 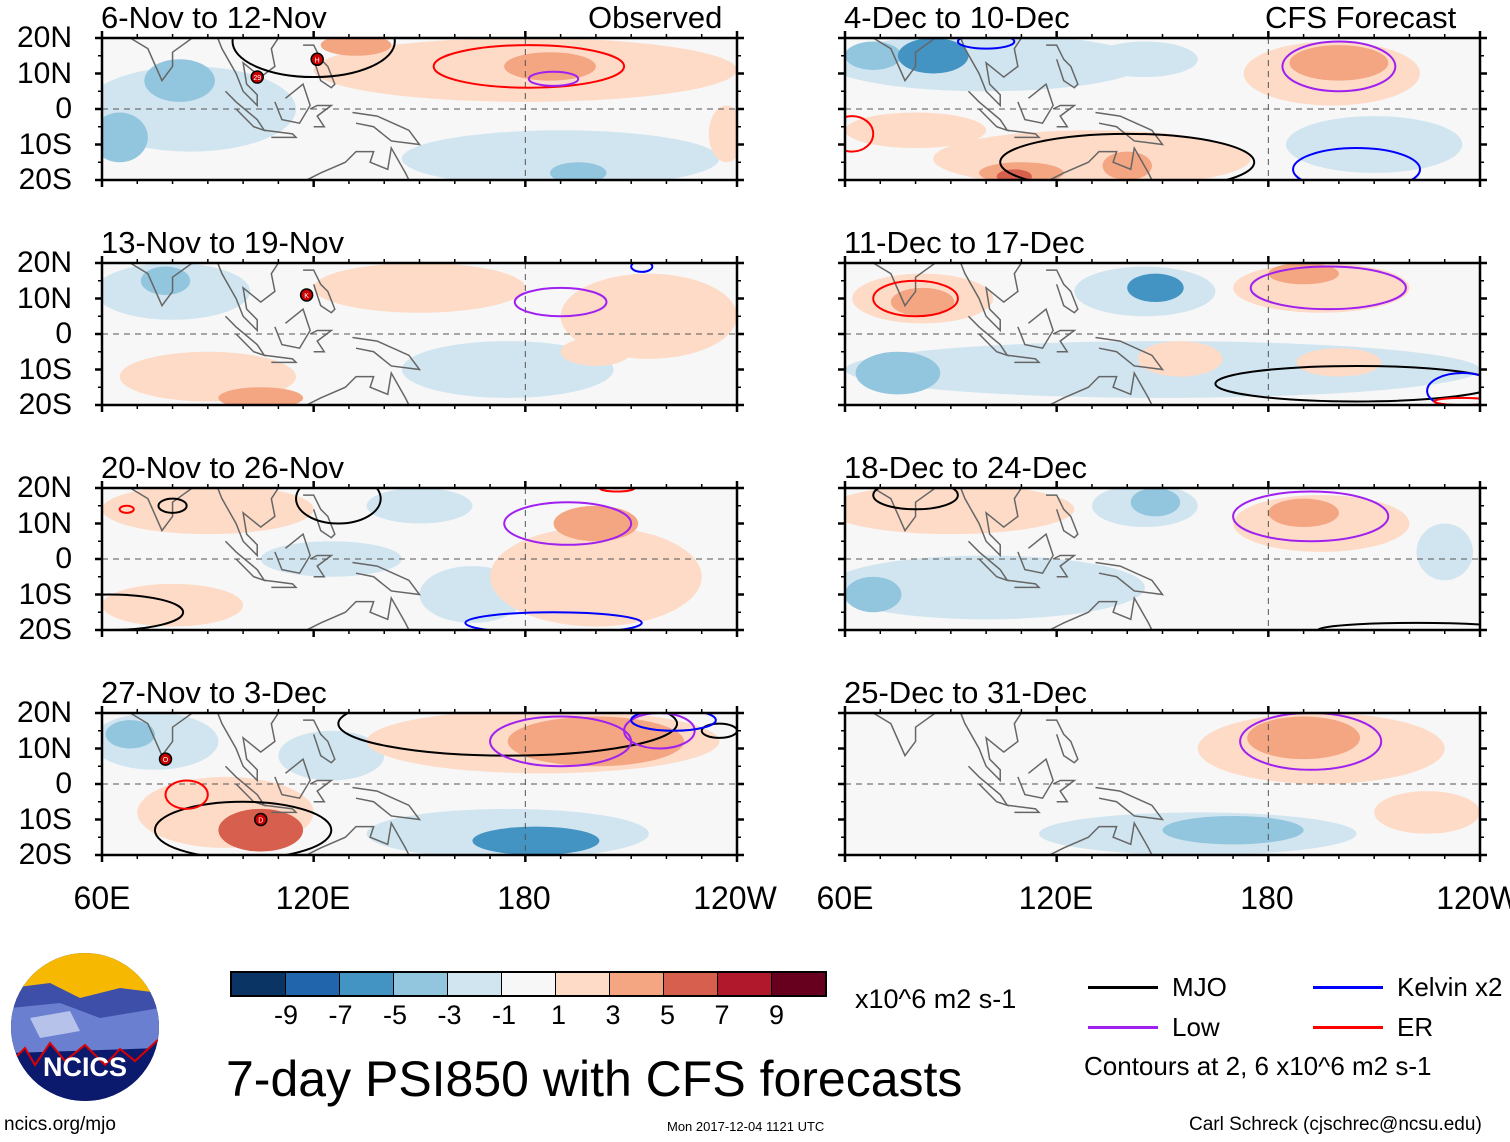 I want to click on legend-mjo: MJO, so click(x=1157, y=987).